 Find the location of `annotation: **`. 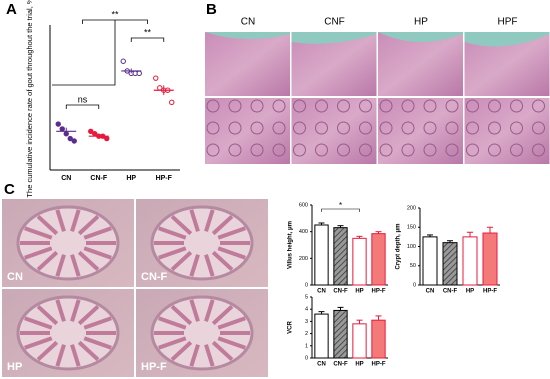

annotation: ** is located at coordinates (148, 32).